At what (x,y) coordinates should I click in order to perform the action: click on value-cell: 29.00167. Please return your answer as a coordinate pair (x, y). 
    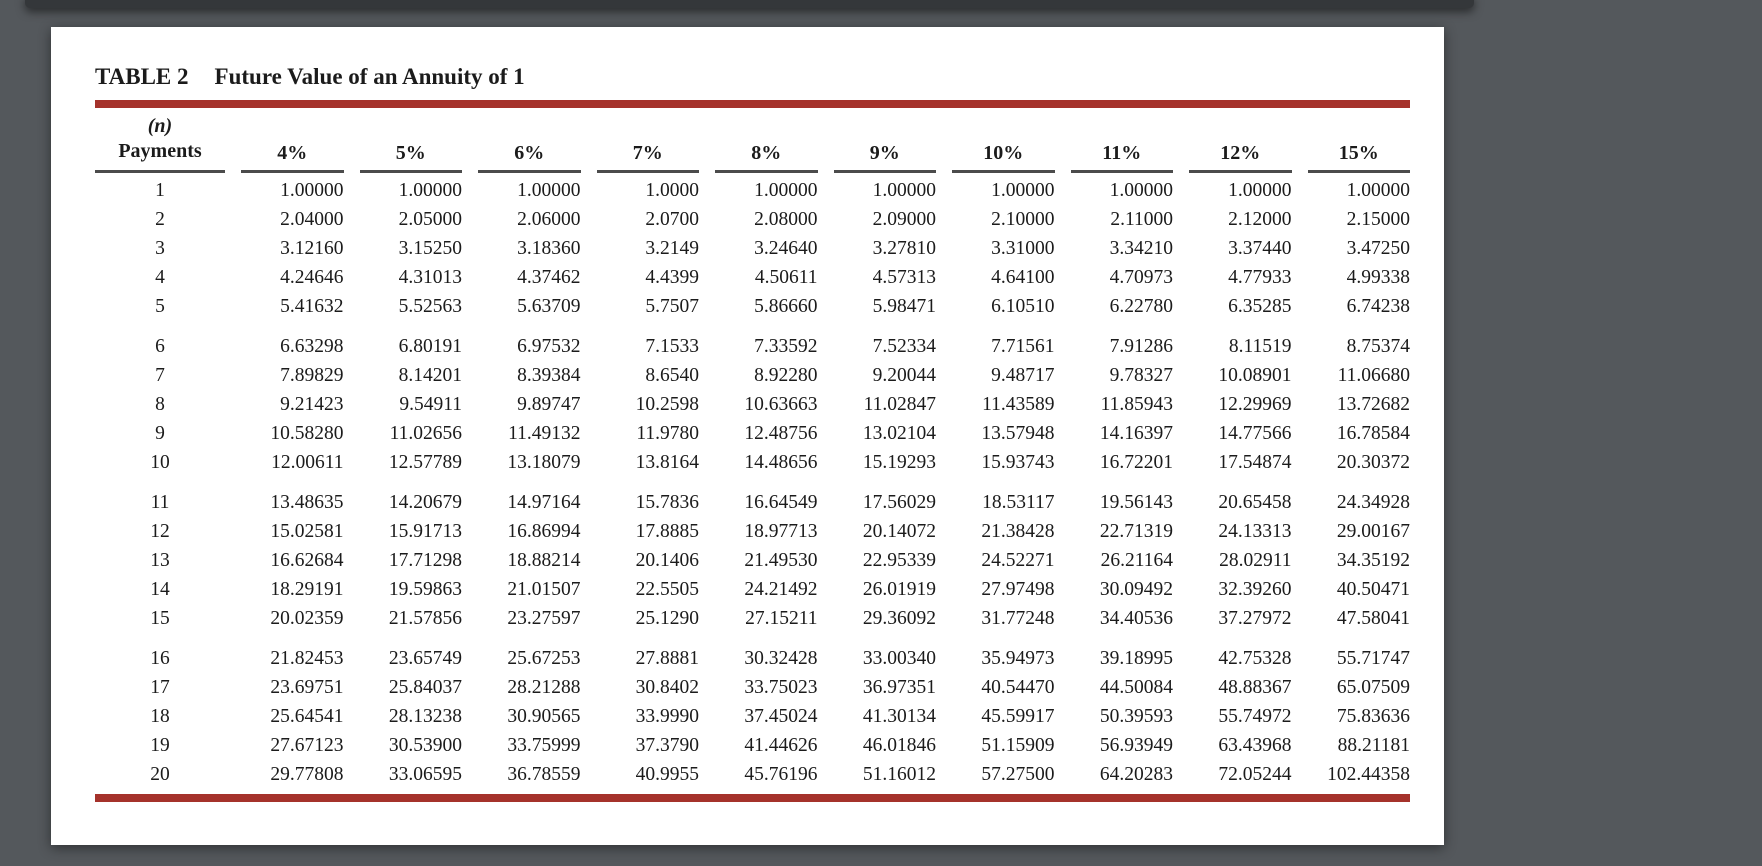
    Looking at the image, I should click on (1373, 531).